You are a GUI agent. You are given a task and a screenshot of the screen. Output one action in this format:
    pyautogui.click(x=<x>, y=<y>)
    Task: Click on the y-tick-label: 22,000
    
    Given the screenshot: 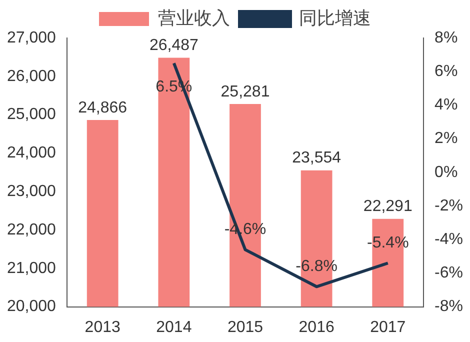 What is the action you would take?
    pyautogui.click(x=31, y=229)
    